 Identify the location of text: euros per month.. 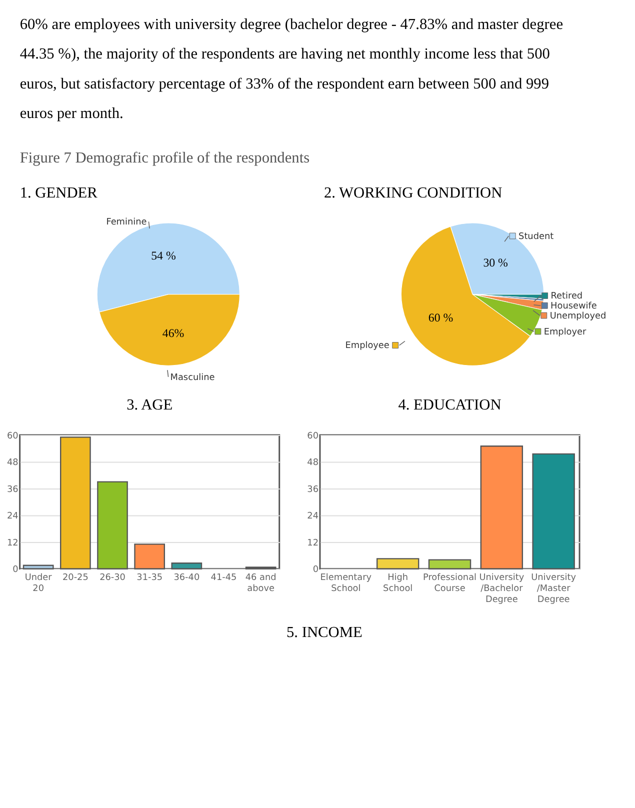
(72, 113).